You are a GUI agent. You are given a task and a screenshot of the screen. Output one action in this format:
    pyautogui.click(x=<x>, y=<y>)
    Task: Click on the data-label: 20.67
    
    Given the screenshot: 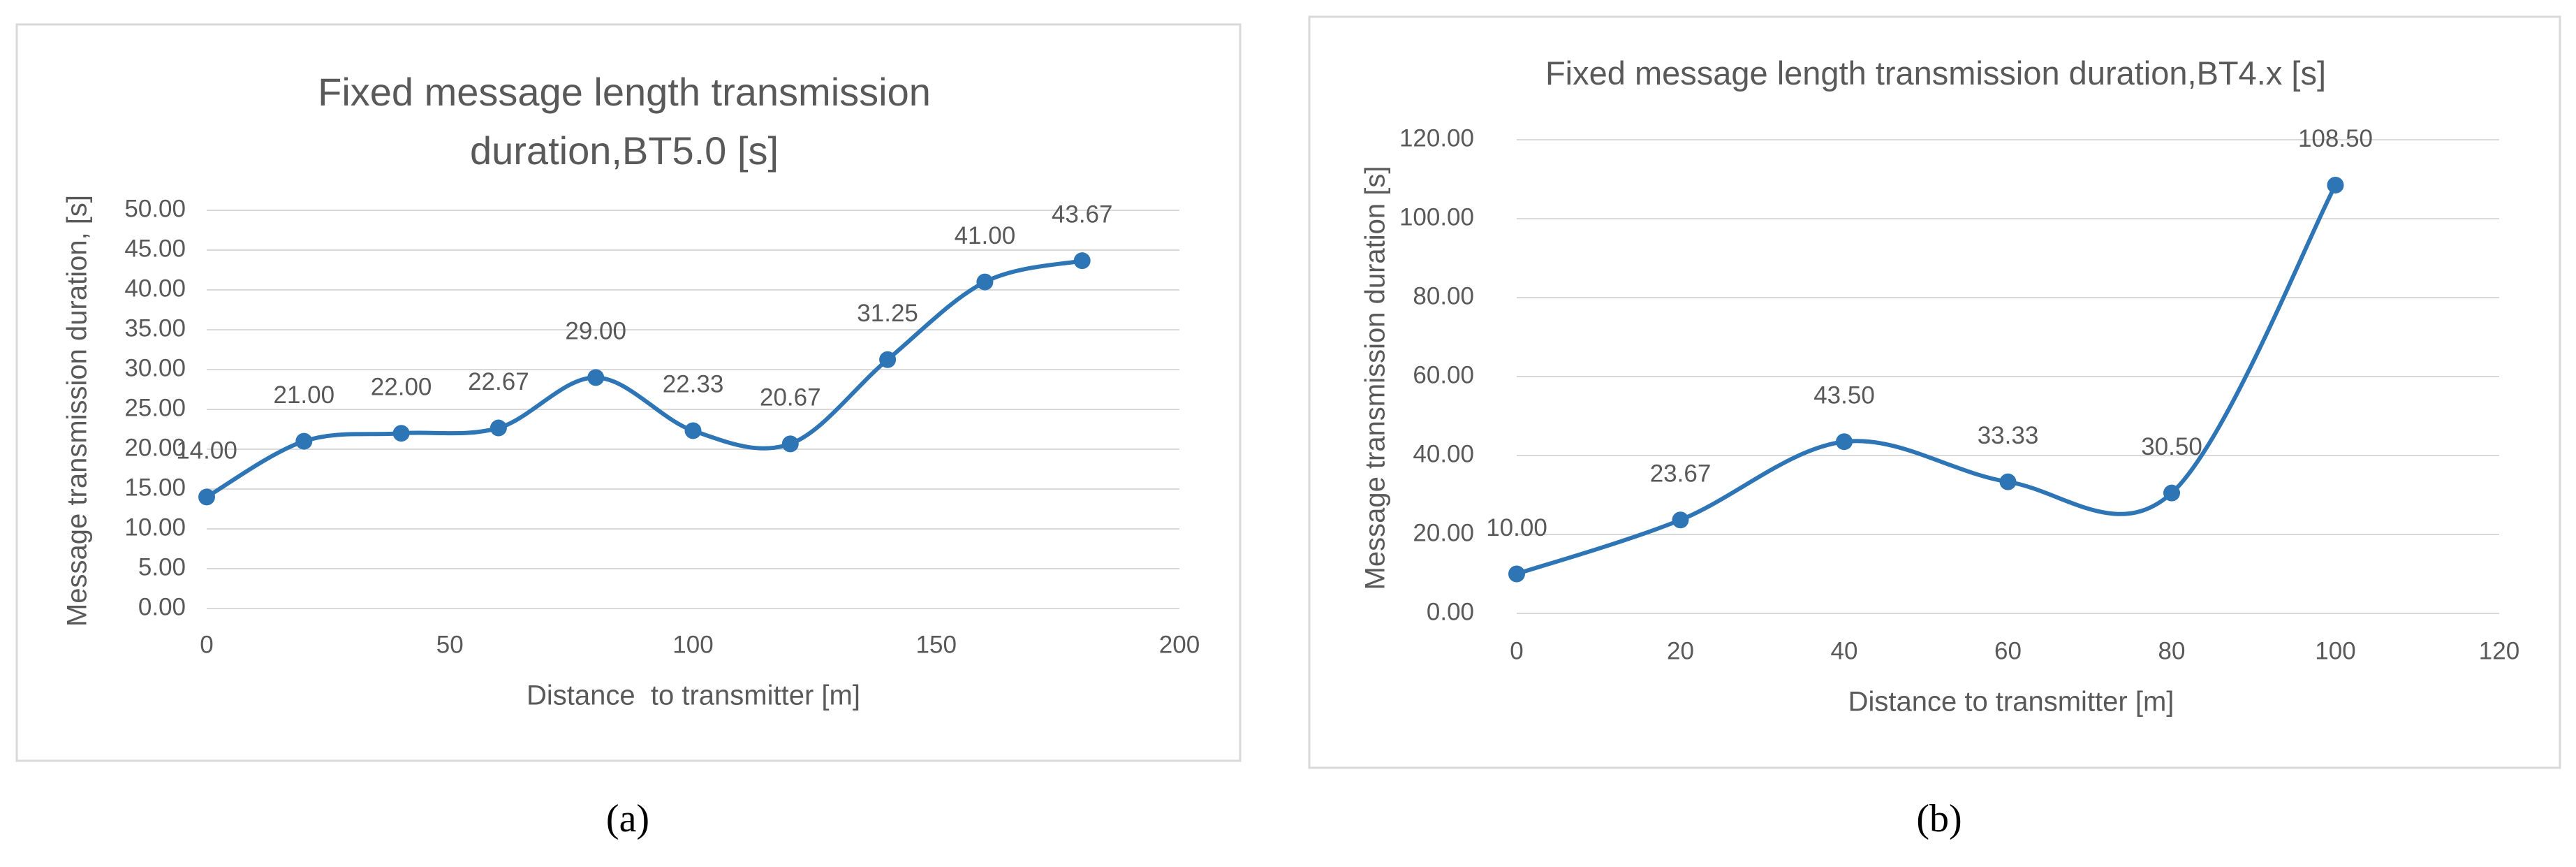 What is the action you would take?
    pyautogui.click(x=790, y=397)
    